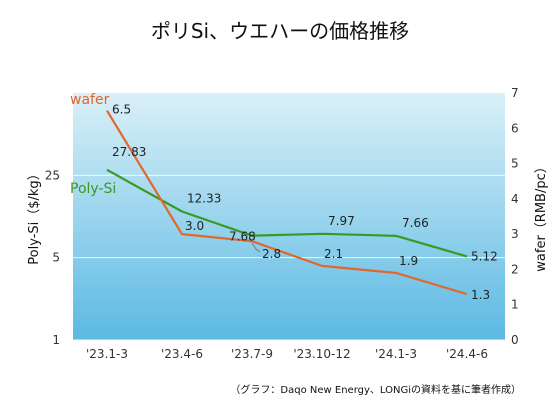 This screenshot has width=560, height=420. I want to click on data-label: 1.3, so click(480, 295).